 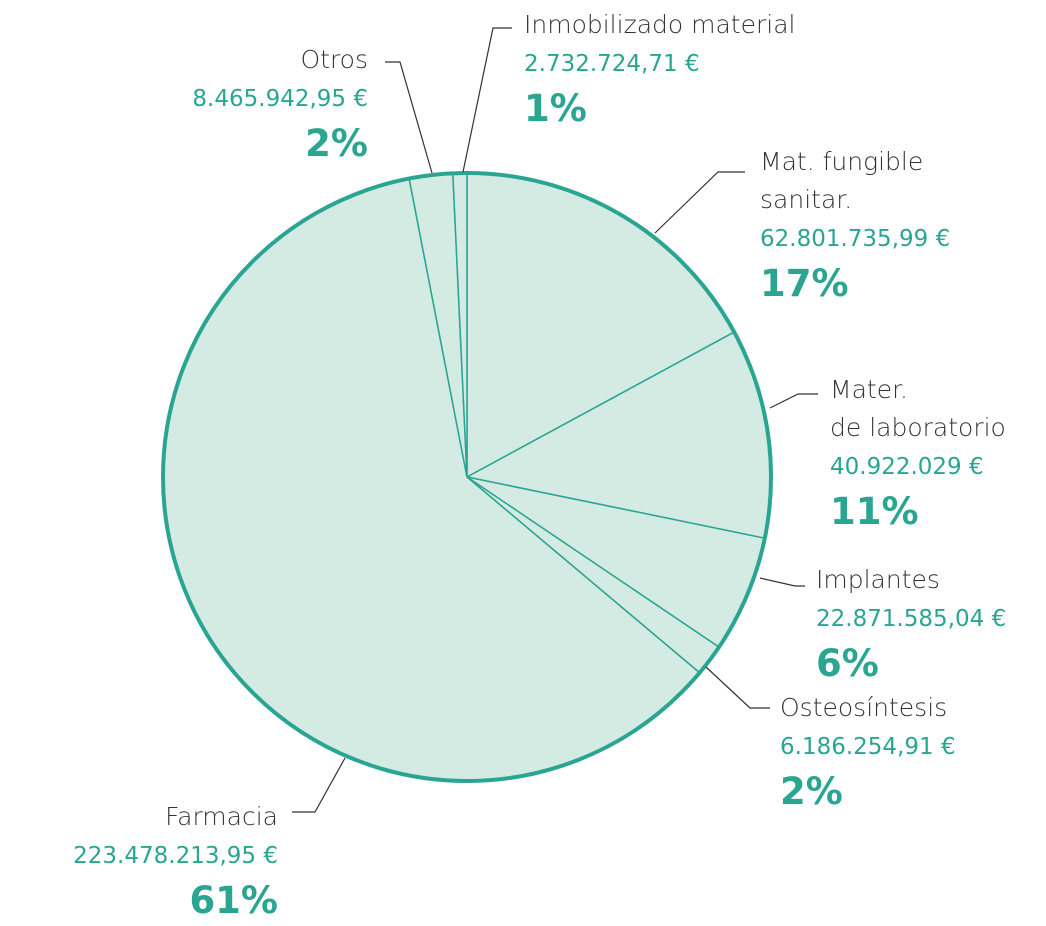 What do you see at coordinates (334, 59) in the screenshot?
I see `category-label: Otros` at bounding box center [334, 59].